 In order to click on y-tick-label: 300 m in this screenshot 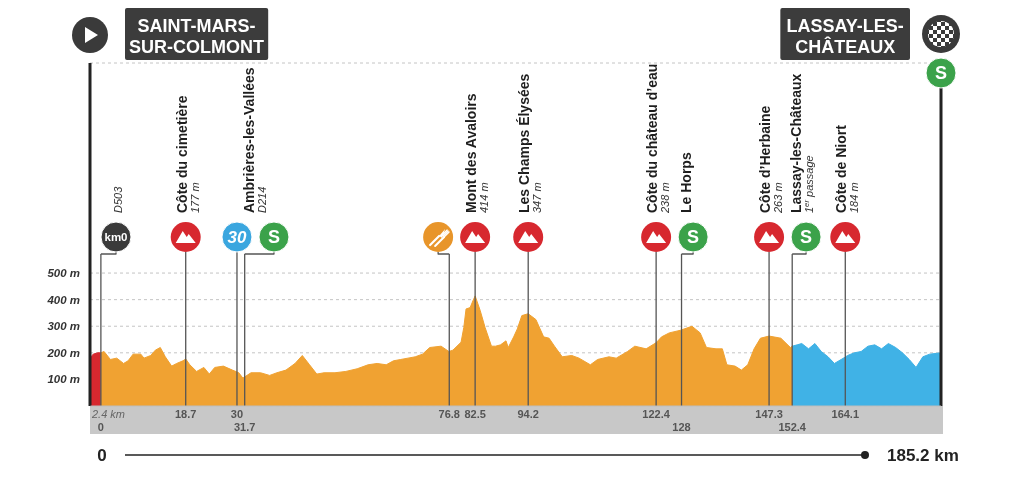, I will do `click(63, 326)`.